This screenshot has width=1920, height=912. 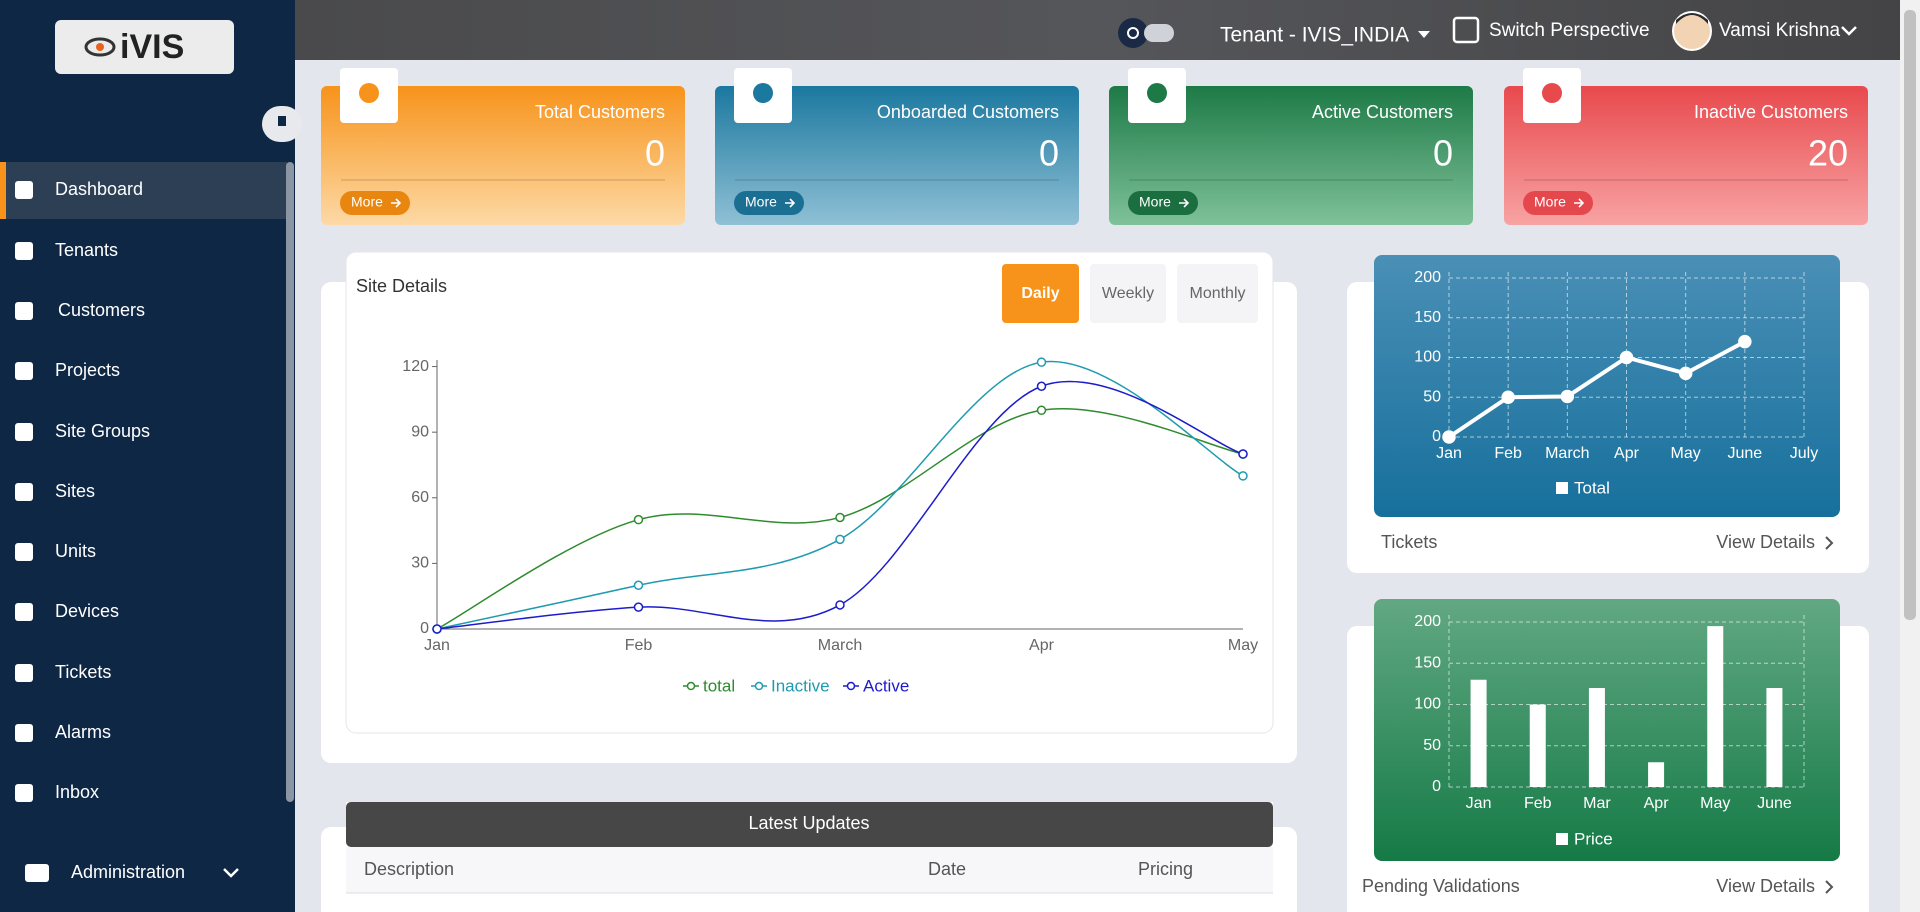 I want to click on nav-item: Projects, so click(x=87, y=370).